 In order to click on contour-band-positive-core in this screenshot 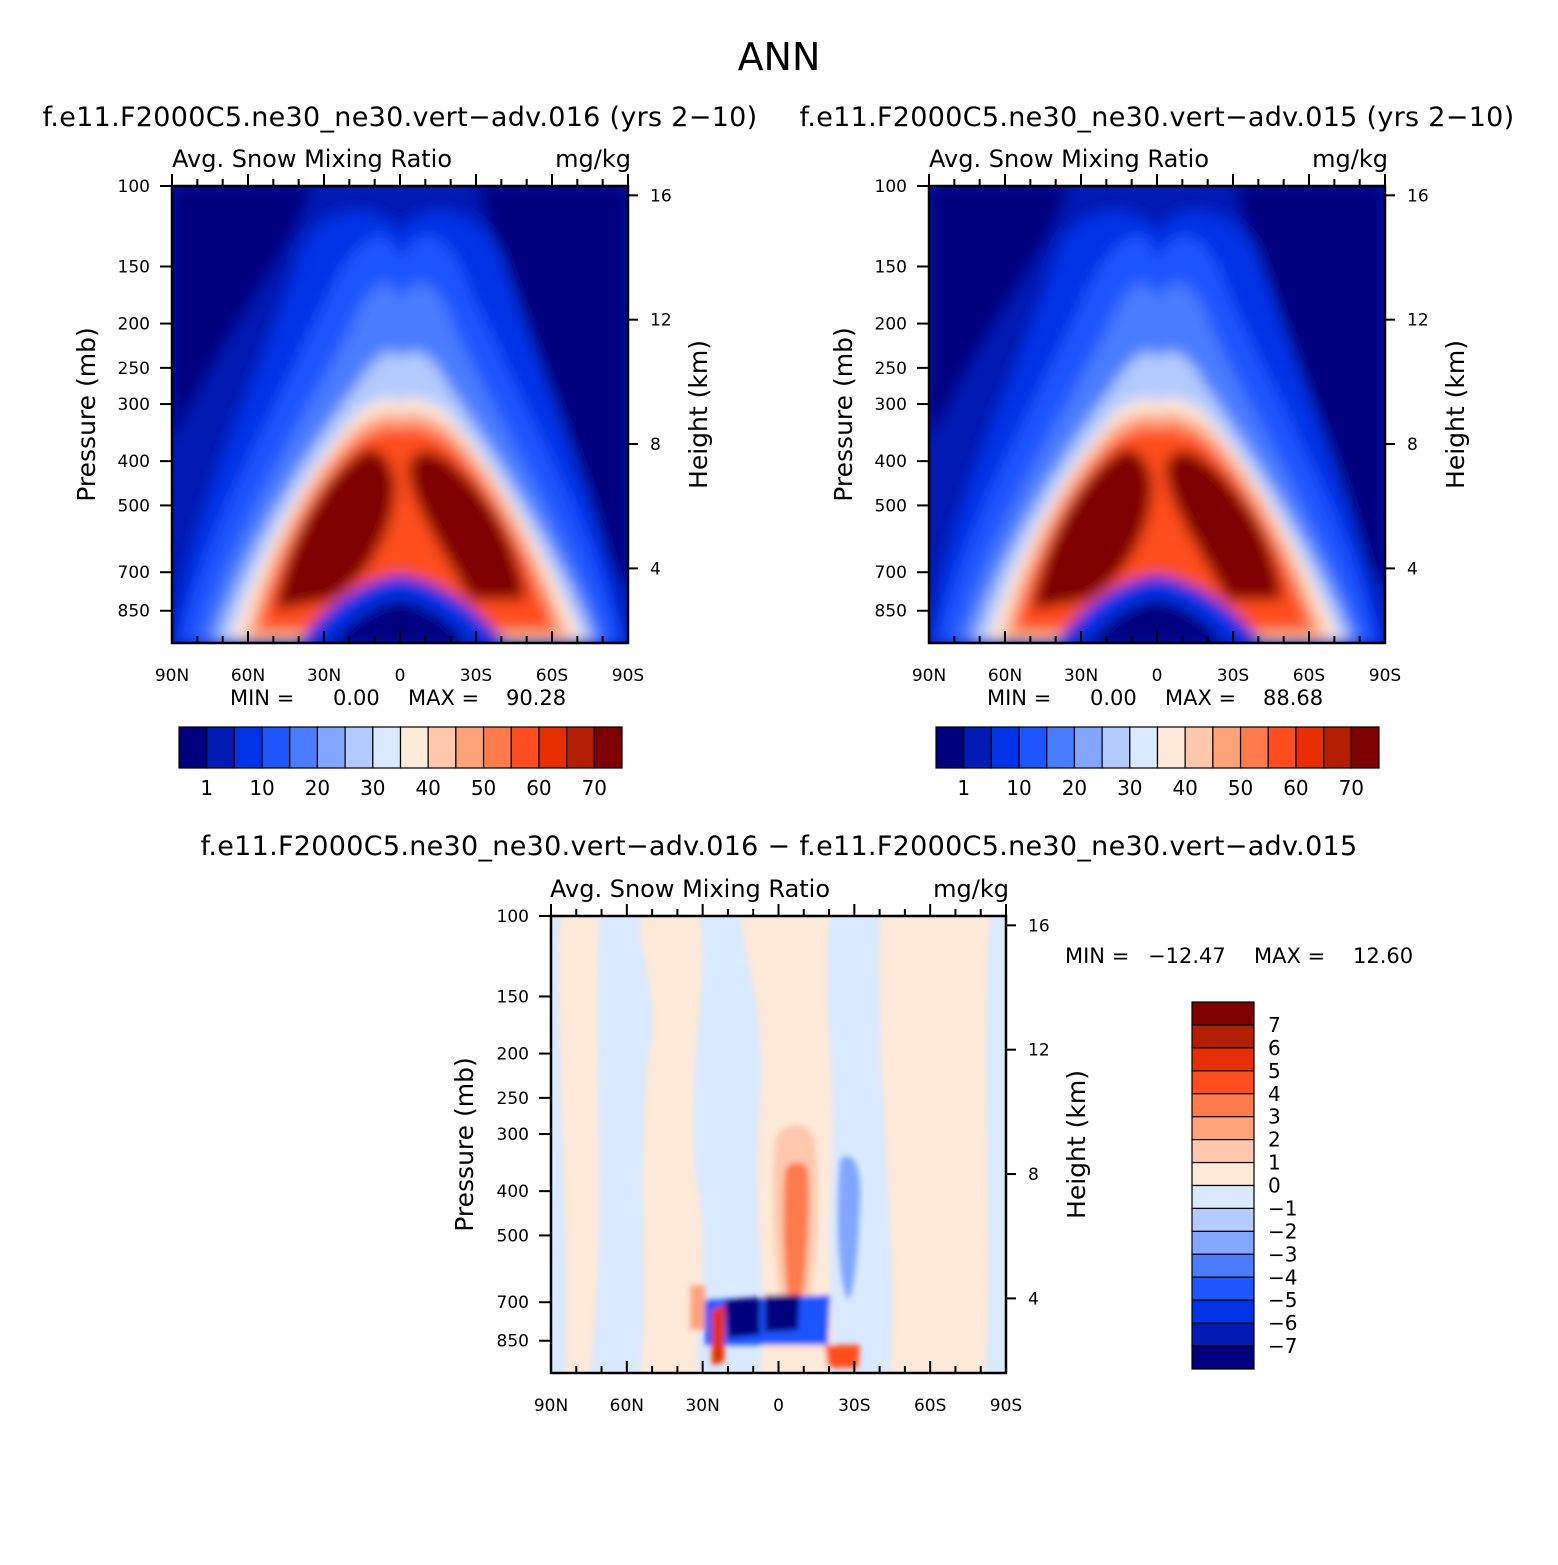, I will do `click(796, 1231)`.